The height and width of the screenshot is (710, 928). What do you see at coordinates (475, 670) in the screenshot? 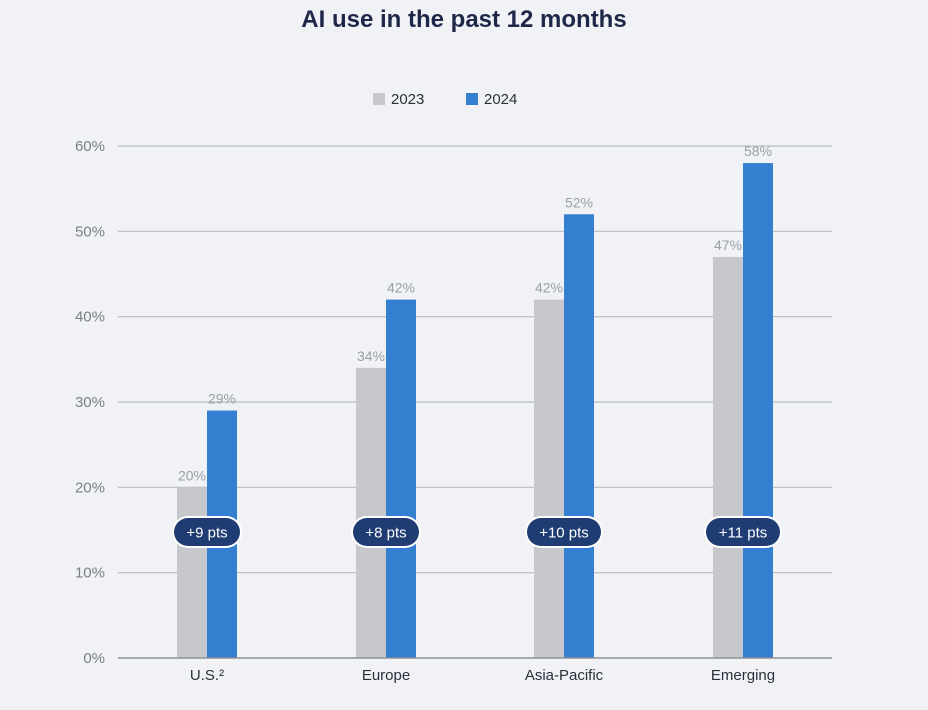
I see `x-axis: U.S.² Europe Asia-Pacific Emerging` at bounding box center [475, 670].